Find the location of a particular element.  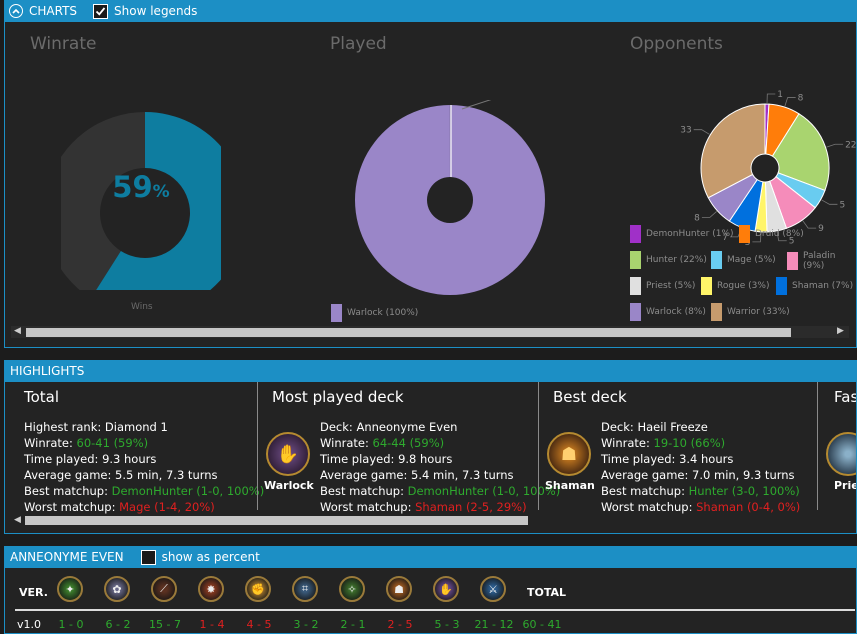

highlights-scroll-thumb is located at coordinates (276, 520).